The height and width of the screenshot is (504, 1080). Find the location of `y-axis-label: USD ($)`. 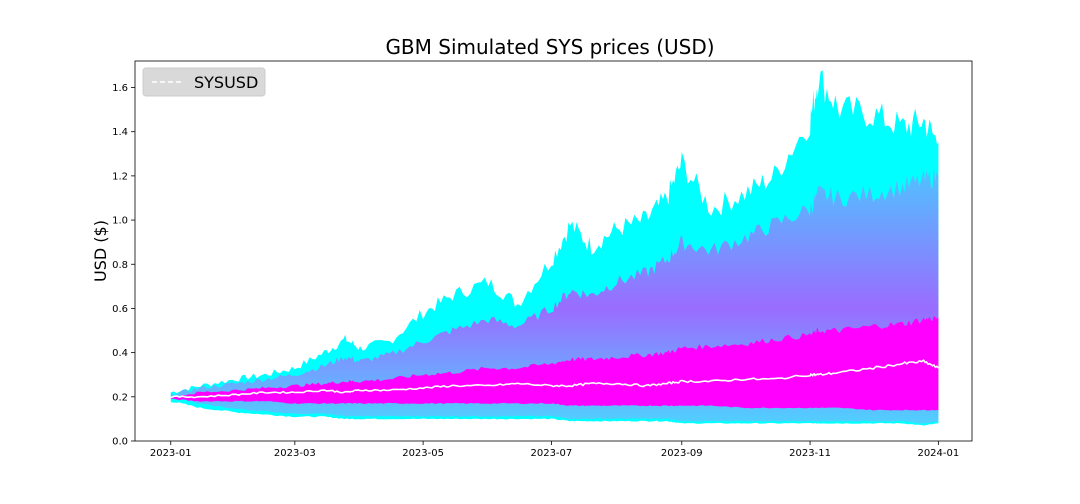

y-axis-label: USD ($) is located at coordinates (100, 251).